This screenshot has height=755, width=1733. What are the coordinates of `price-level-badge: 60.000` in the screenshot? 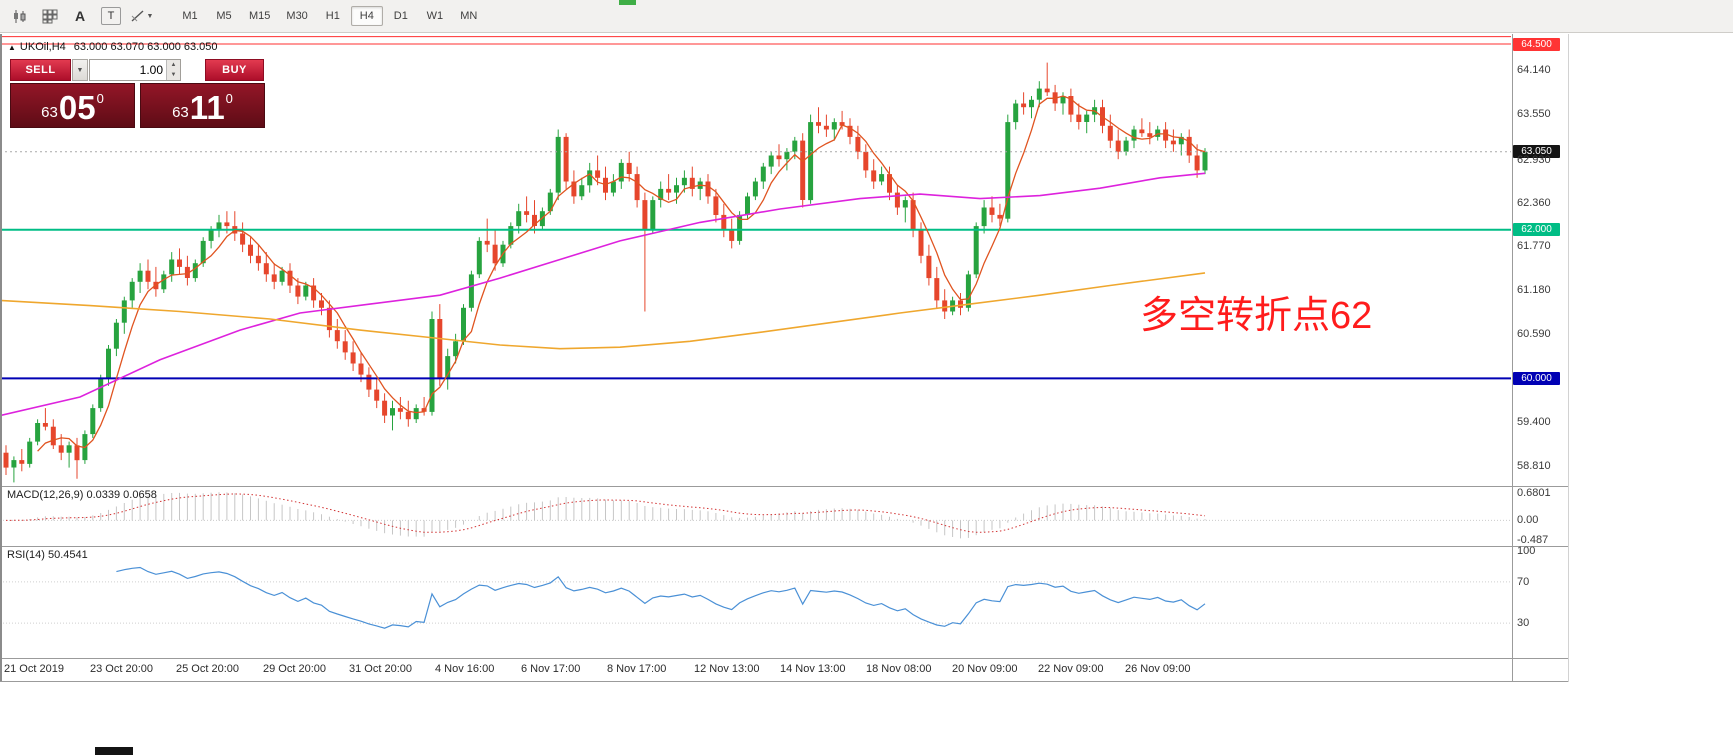 It's located at (1536, 378).